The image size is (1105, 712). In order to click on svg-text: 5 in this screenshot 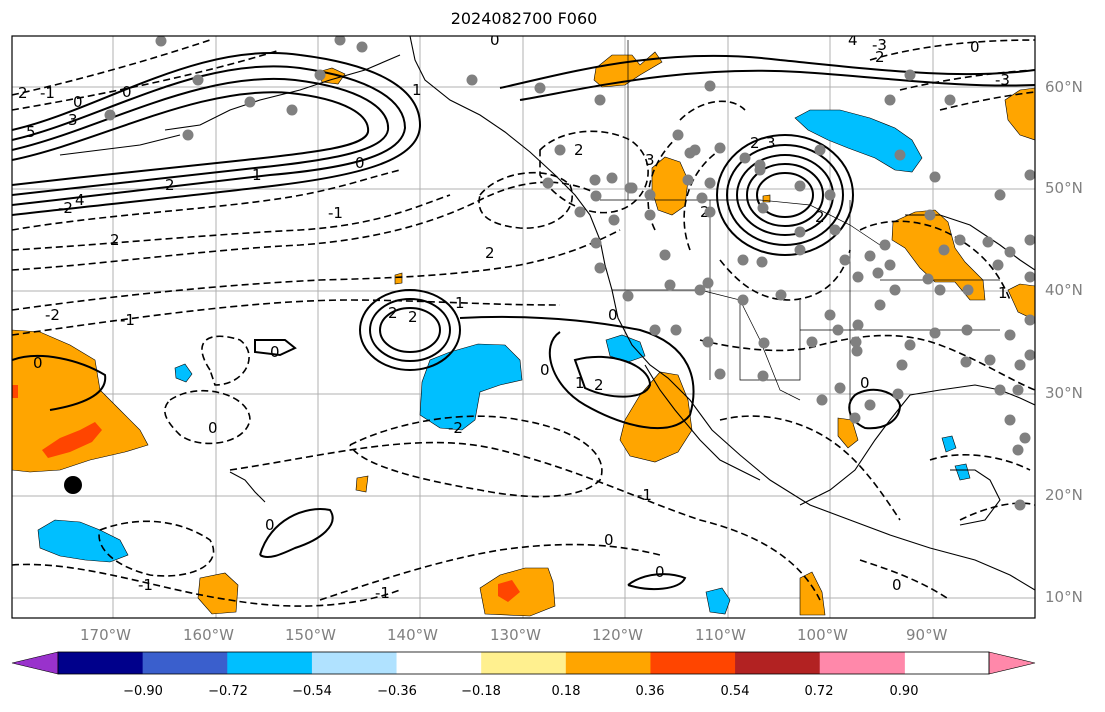, I will do `click(31, 132)`.